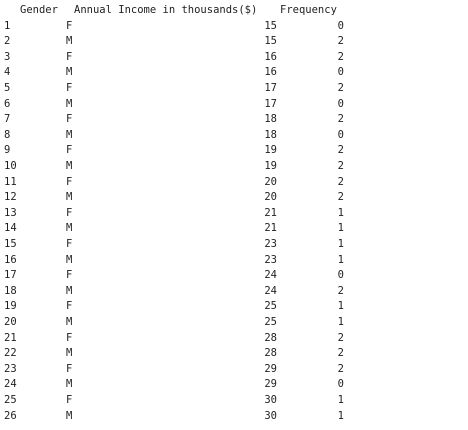 The height and width of the screenshot is (430, 468). What do you see at coordinates (234, 197) in the screenshot?
I see `table-row: 12 M 20 2` at bounding box center [234, 197].